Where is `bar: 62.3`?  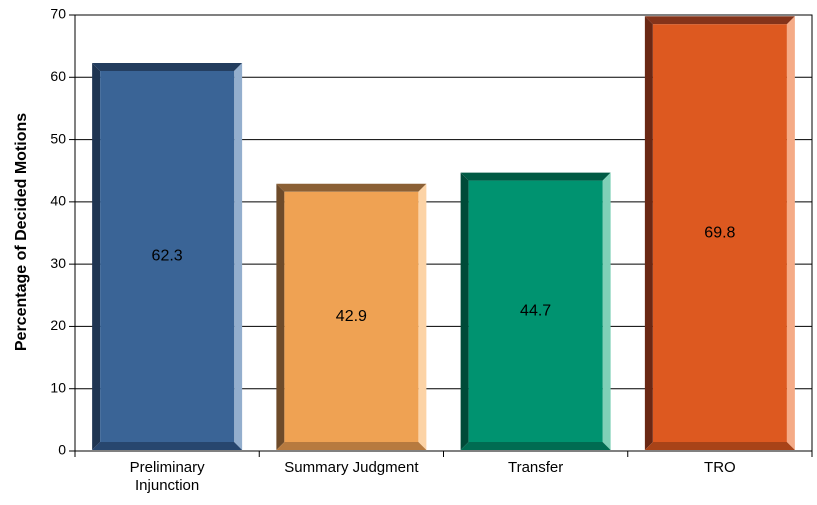 bar: 62.3 is located at coordinates (167, 256).